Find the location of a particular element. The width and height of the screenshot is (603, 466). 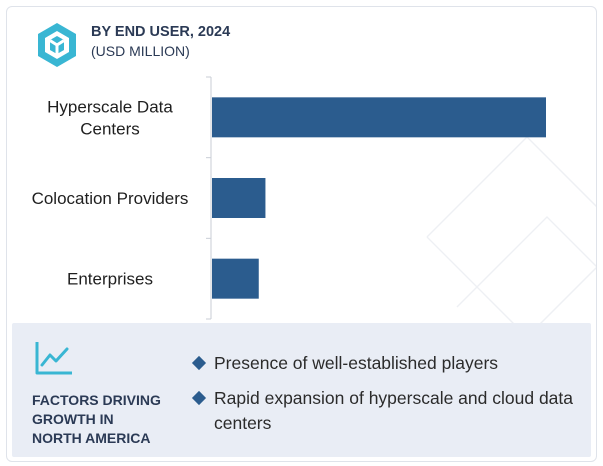

factor-text: Presence of well-established players is located at coordinates (356, 363).